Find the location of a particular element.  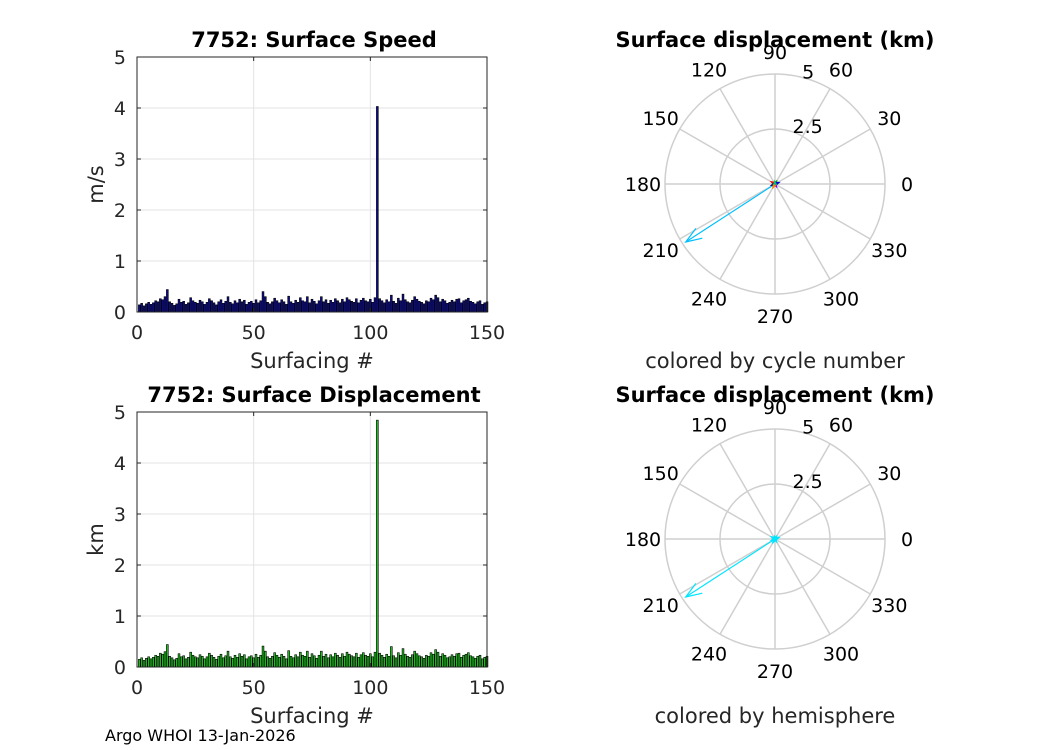

radius-tick-label: 5 is located at coordinates (808, 73).